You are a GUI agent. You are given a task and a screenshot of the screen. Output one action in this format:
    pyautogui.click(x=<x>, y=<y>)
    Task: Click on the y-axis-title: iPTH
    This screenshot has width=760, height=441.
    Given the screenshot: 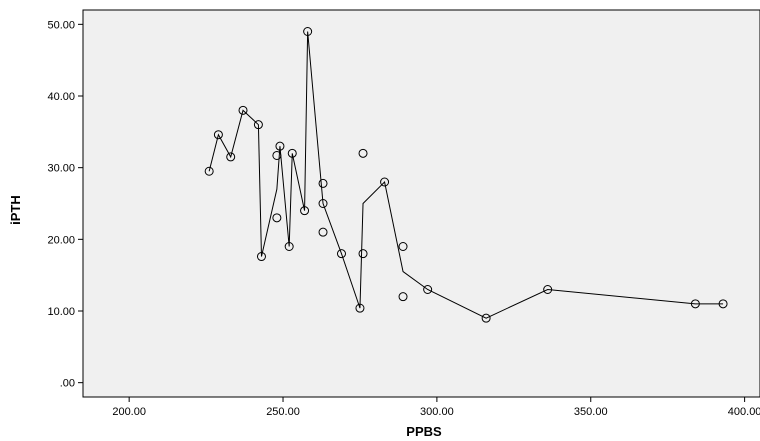 What is the action you would take?
    pyautogui.click(x=15, y=210)
    